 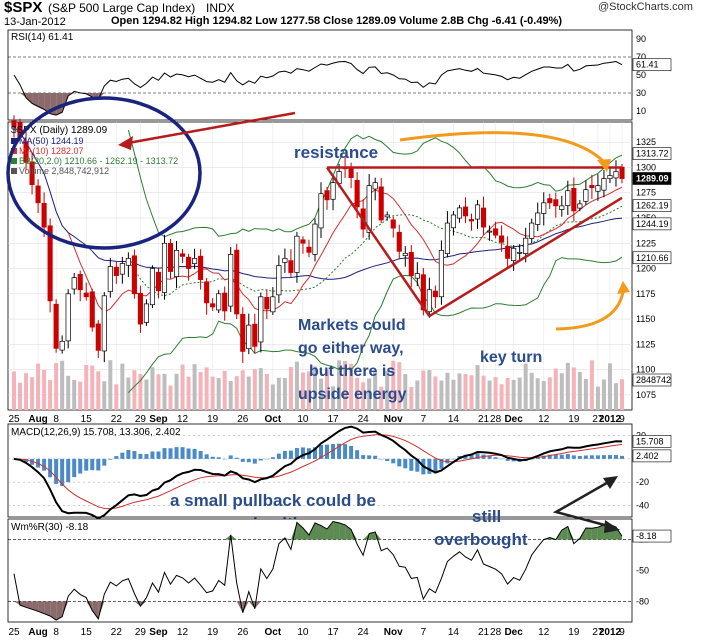 I want to click on legend-entry: BB(20,2.0) 1210.66 - 1262.19 - 1313.72, so click(x=98, y=161).